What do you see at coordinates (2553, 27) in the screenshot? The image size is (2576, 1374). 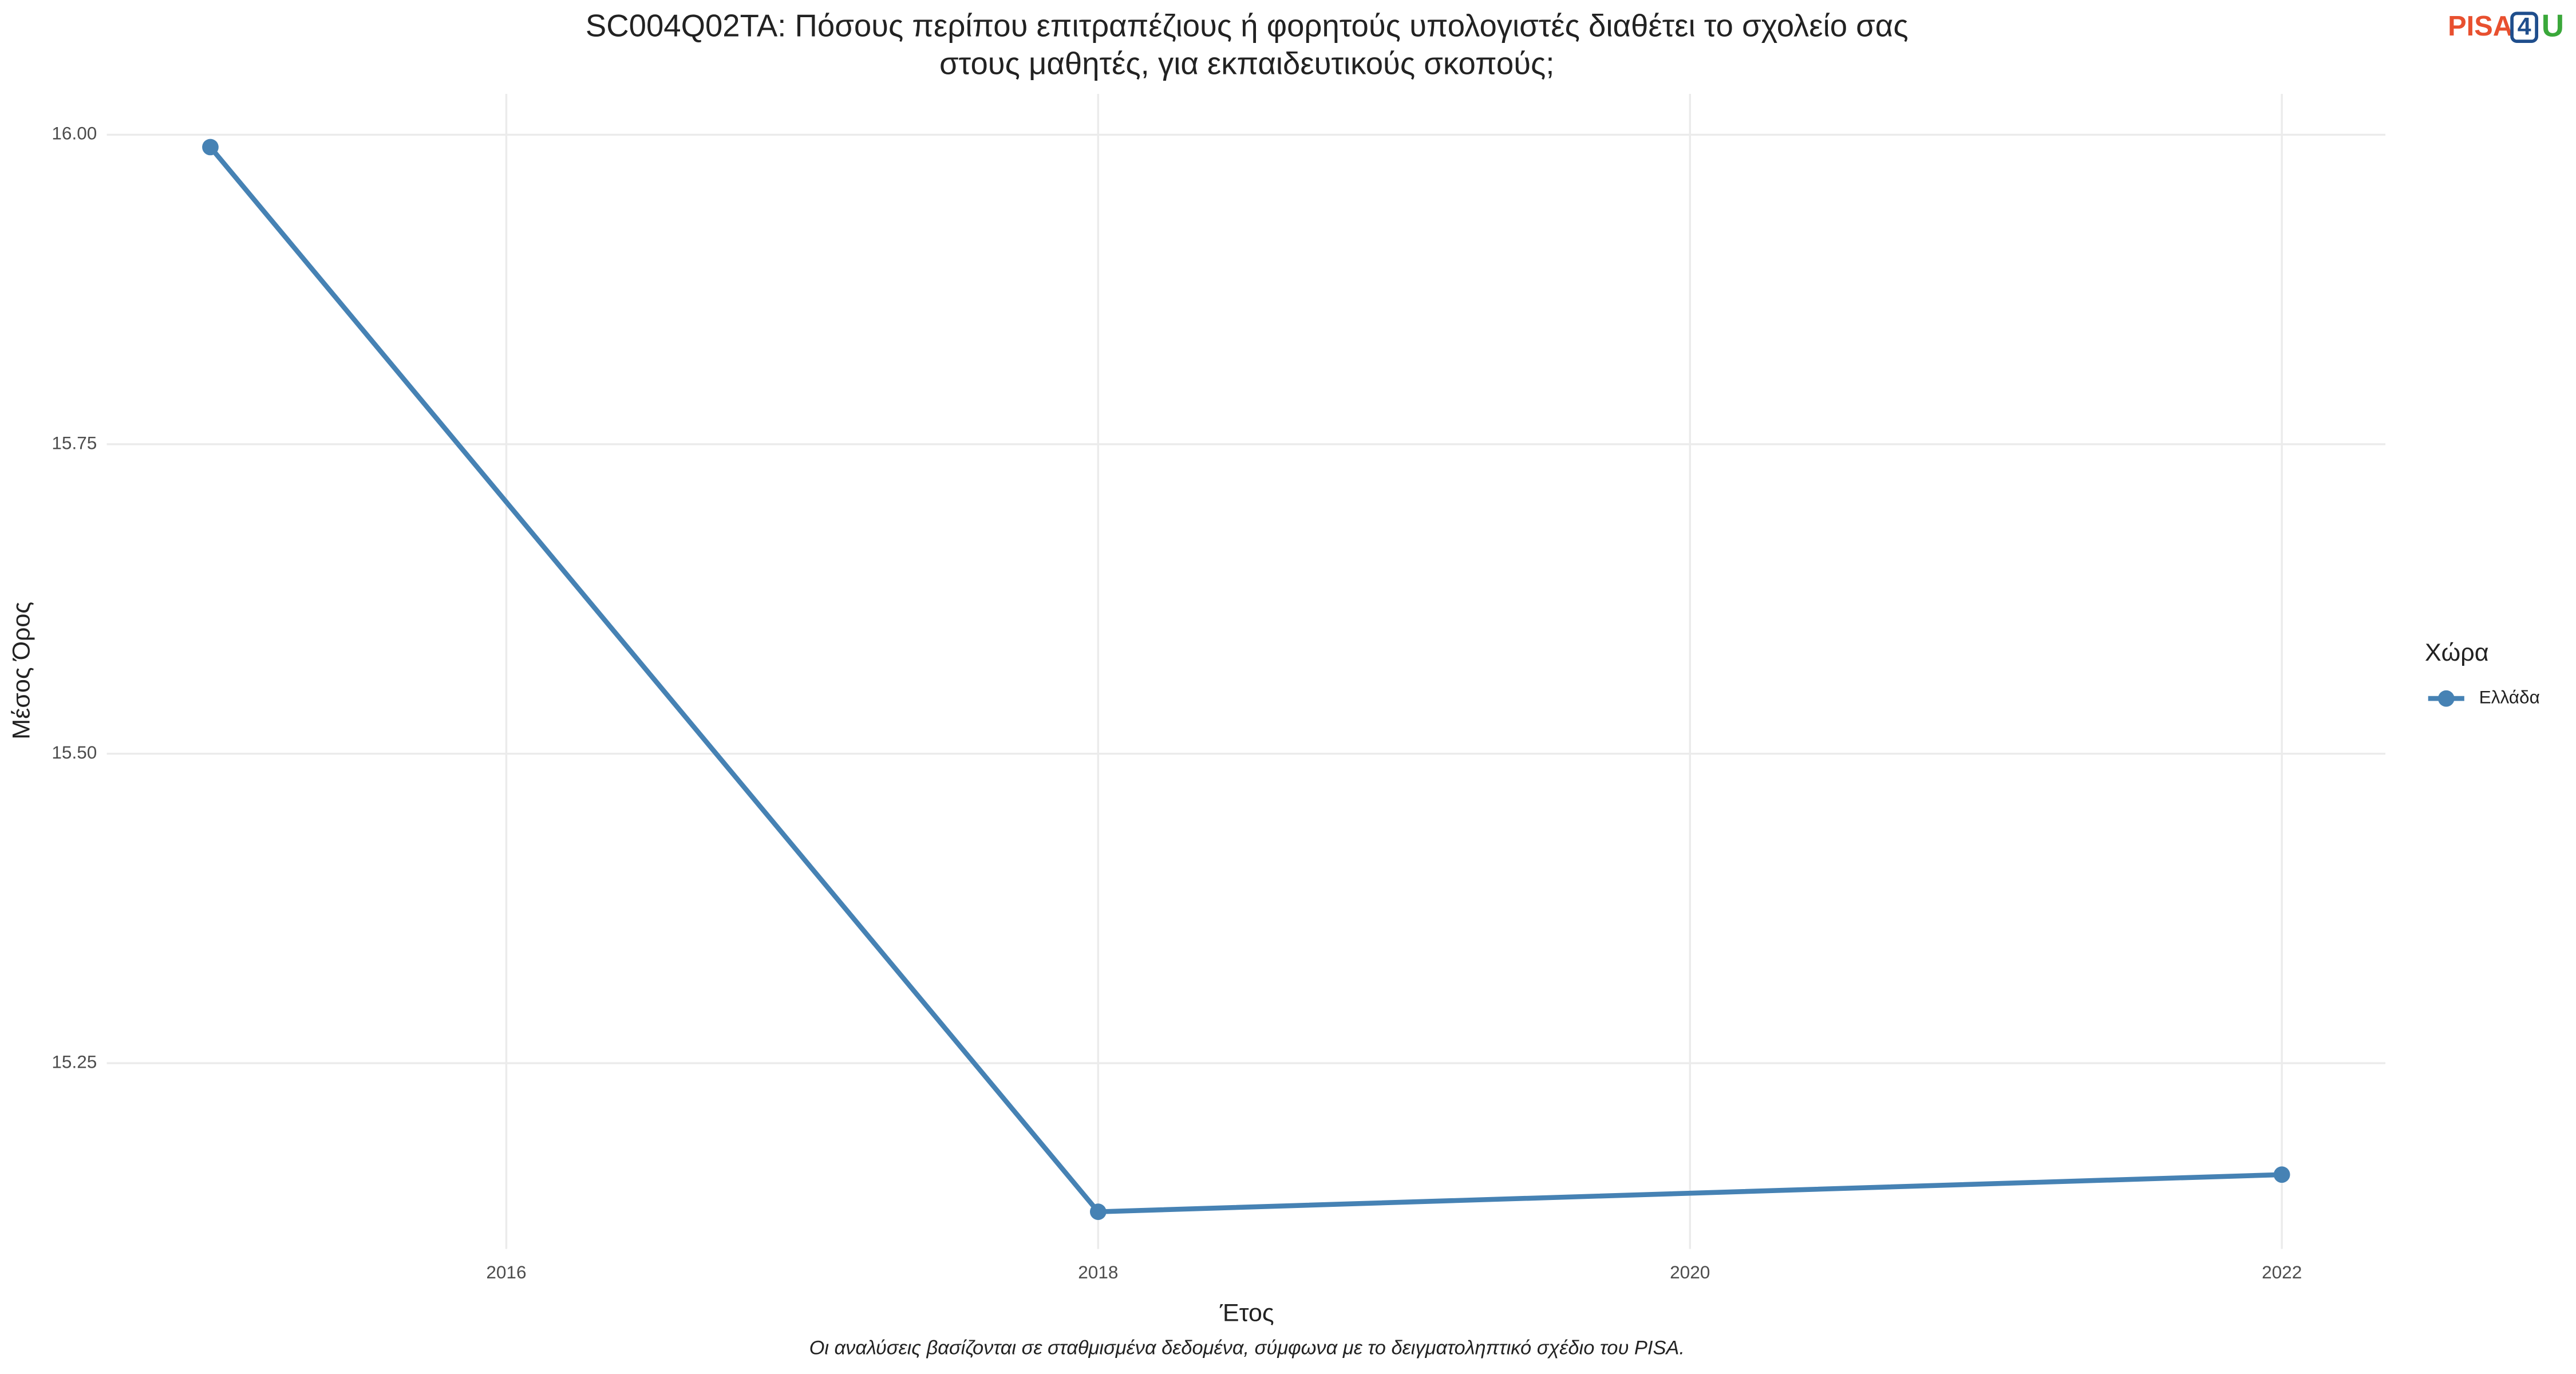 I see `logo: U` at bounding box center [2553, 27].